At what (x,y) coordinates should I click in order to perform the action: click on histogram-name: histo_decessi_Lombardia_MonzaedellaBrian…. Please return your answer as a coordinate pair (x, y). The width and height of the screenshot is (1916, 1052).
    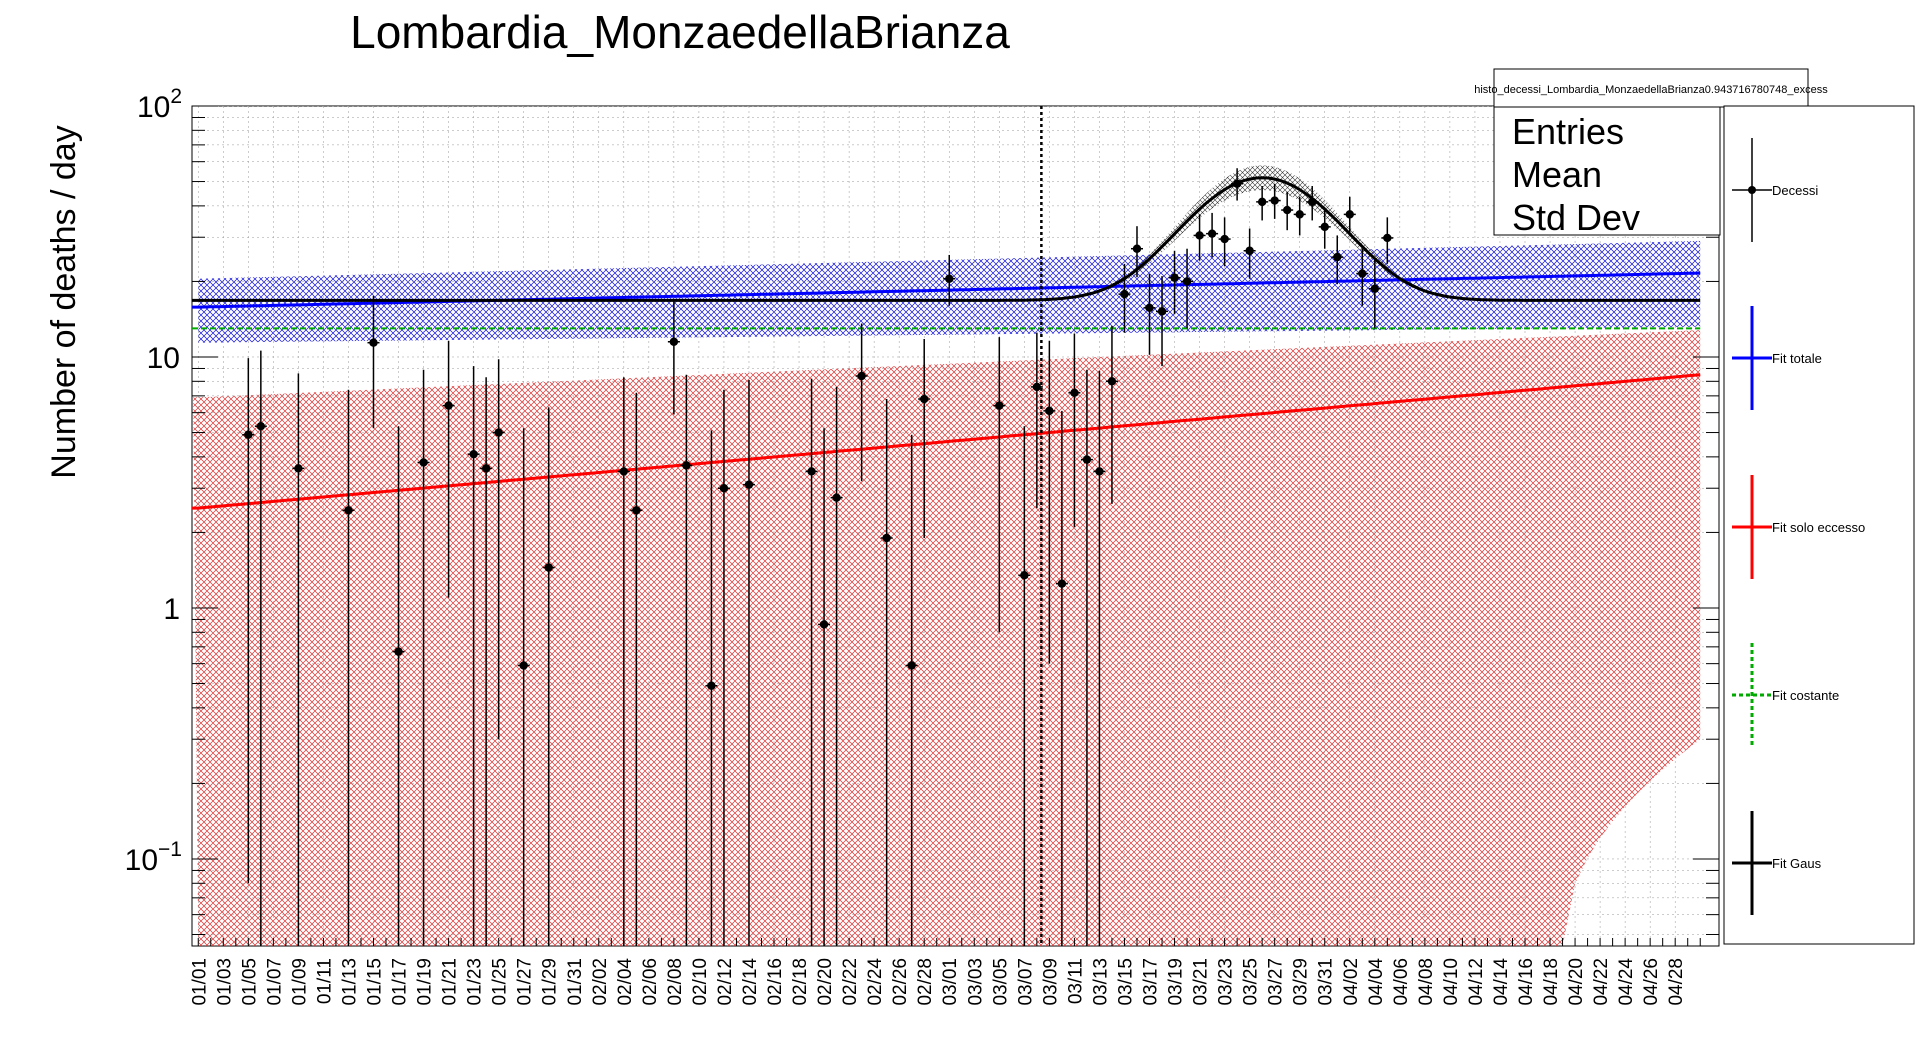
    Looking at the image, I should click on (1651, 90).